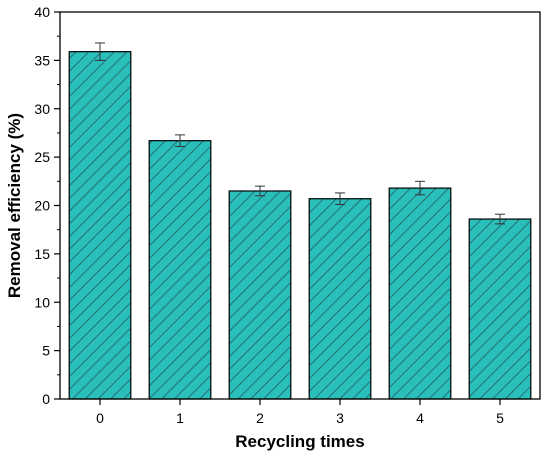 Image resolution: width=550 pixels, height=459 pixels. I want to click on y-tick-label-35: 35, so click(42, 60).